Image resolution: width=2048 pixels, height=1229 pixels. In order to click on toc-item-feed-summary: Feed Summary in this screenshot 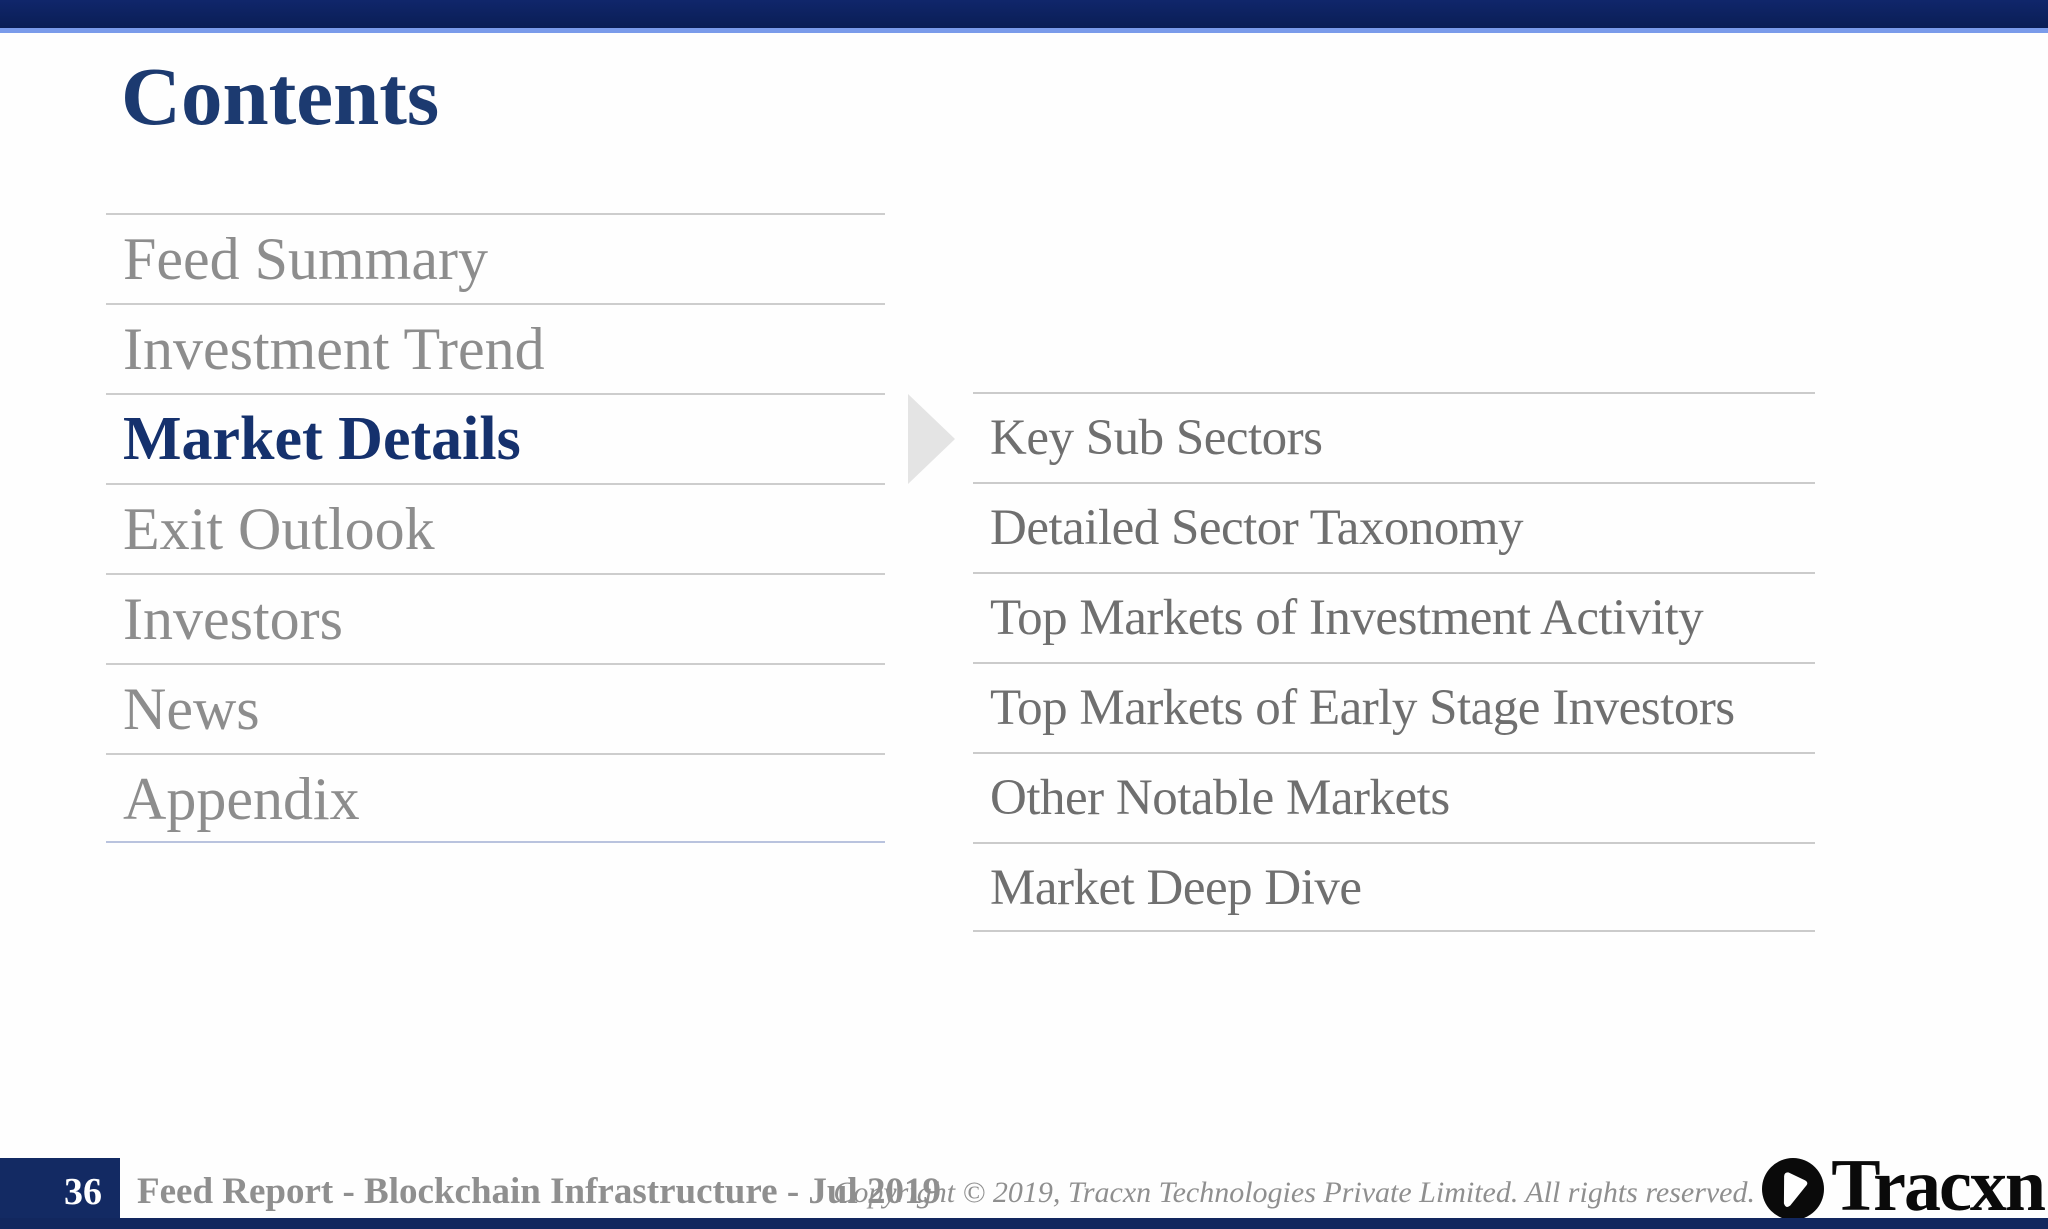, I will do `click(495, 258)`.